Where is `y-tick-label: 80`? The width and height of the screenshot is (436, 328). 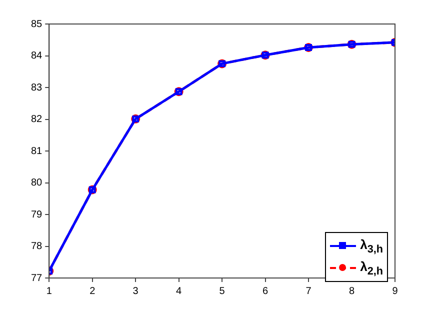
y-tick-label: 80 is located at coordinates (37, 183).